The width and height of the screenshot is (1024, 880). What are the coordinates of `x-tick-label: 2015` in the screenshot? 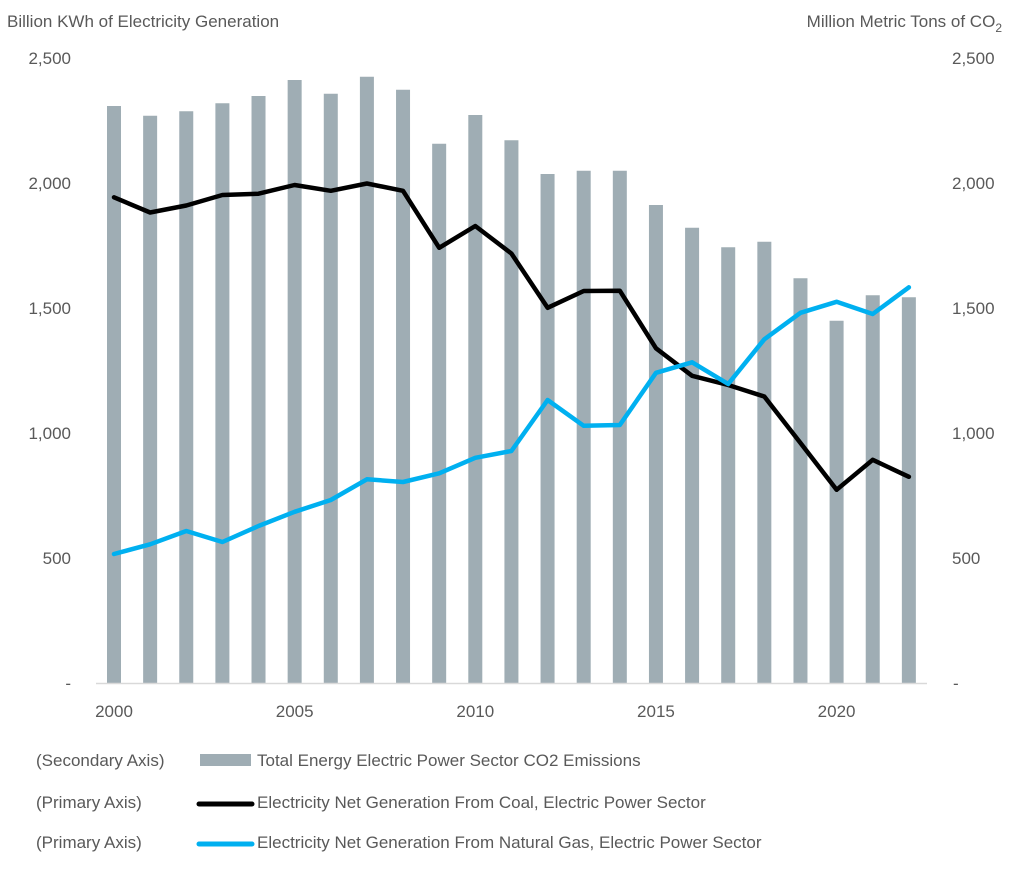 It's located at (656, 711).